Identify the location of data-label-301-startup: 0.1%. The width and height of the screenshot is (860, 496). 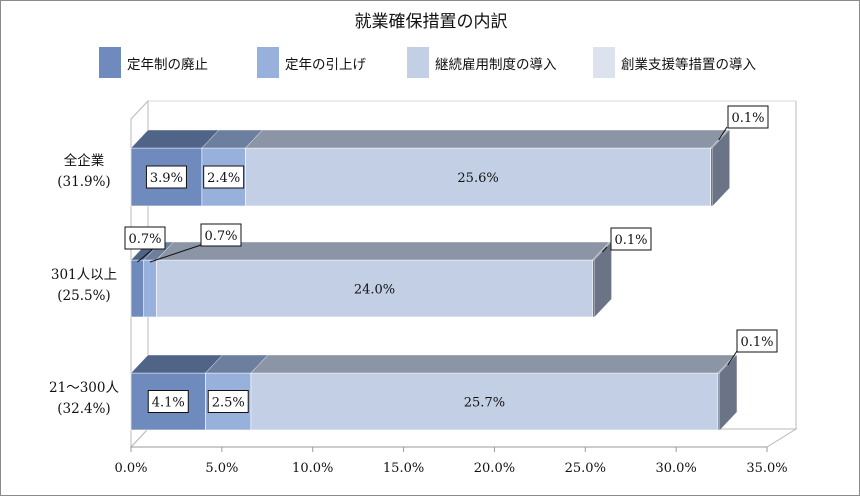
(631, 239).